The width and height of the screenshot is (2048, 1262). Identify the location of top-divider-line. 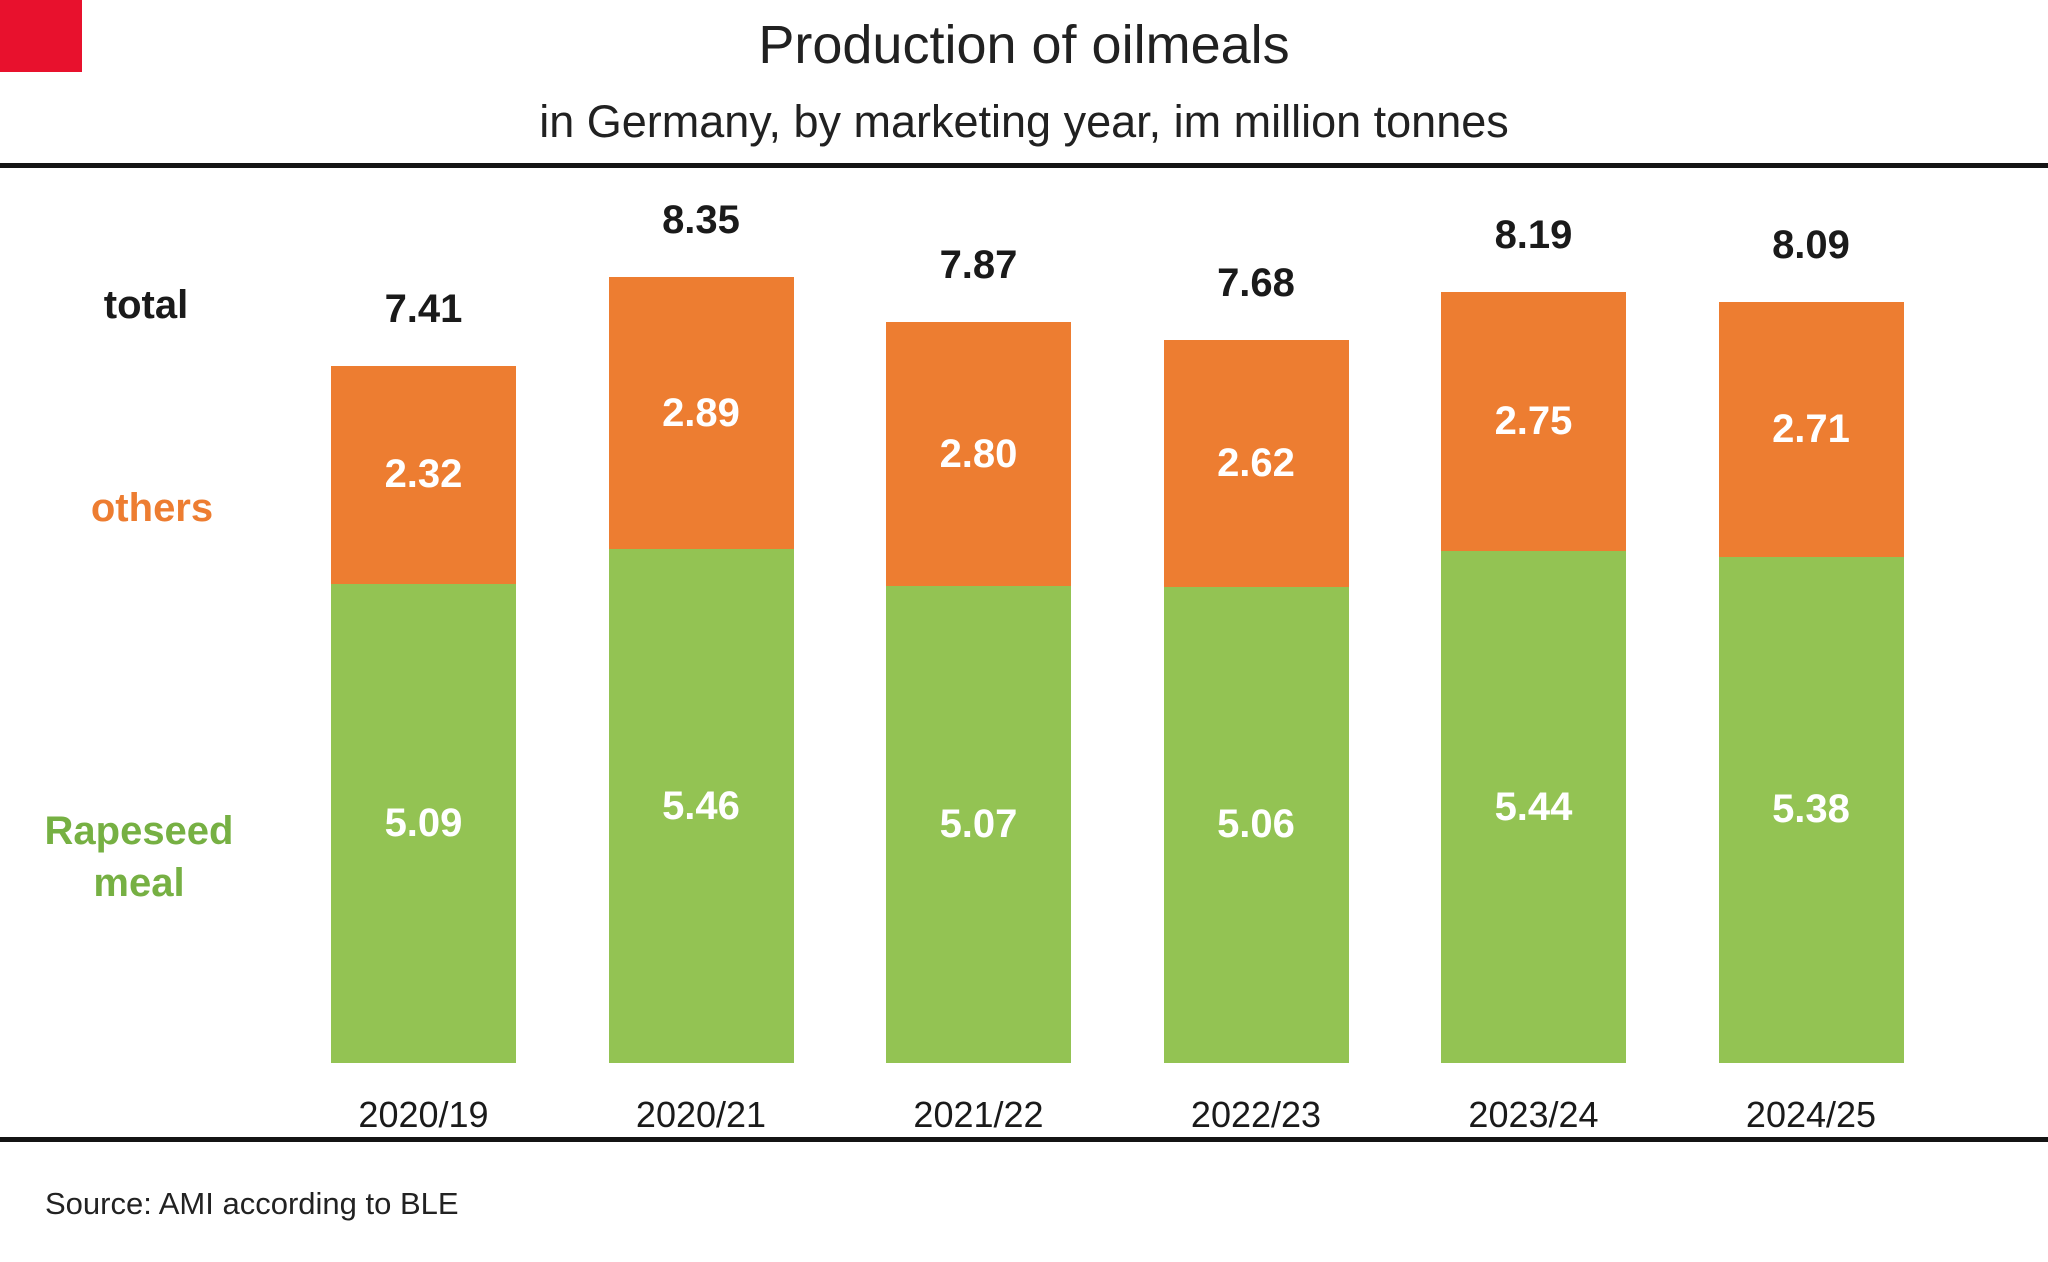
(1024, 165).